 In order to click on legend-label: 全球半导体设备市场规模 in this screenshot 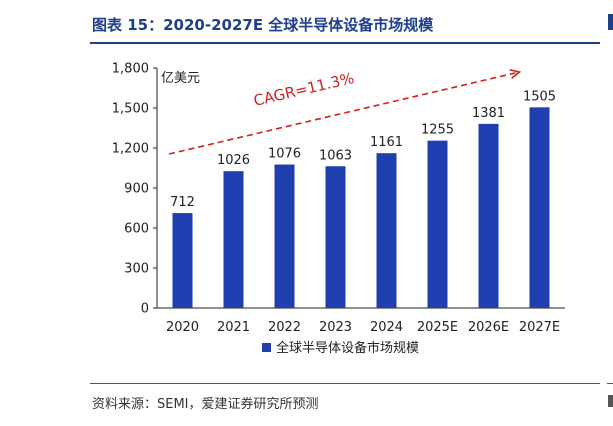, I will do `click(347, 348)`.